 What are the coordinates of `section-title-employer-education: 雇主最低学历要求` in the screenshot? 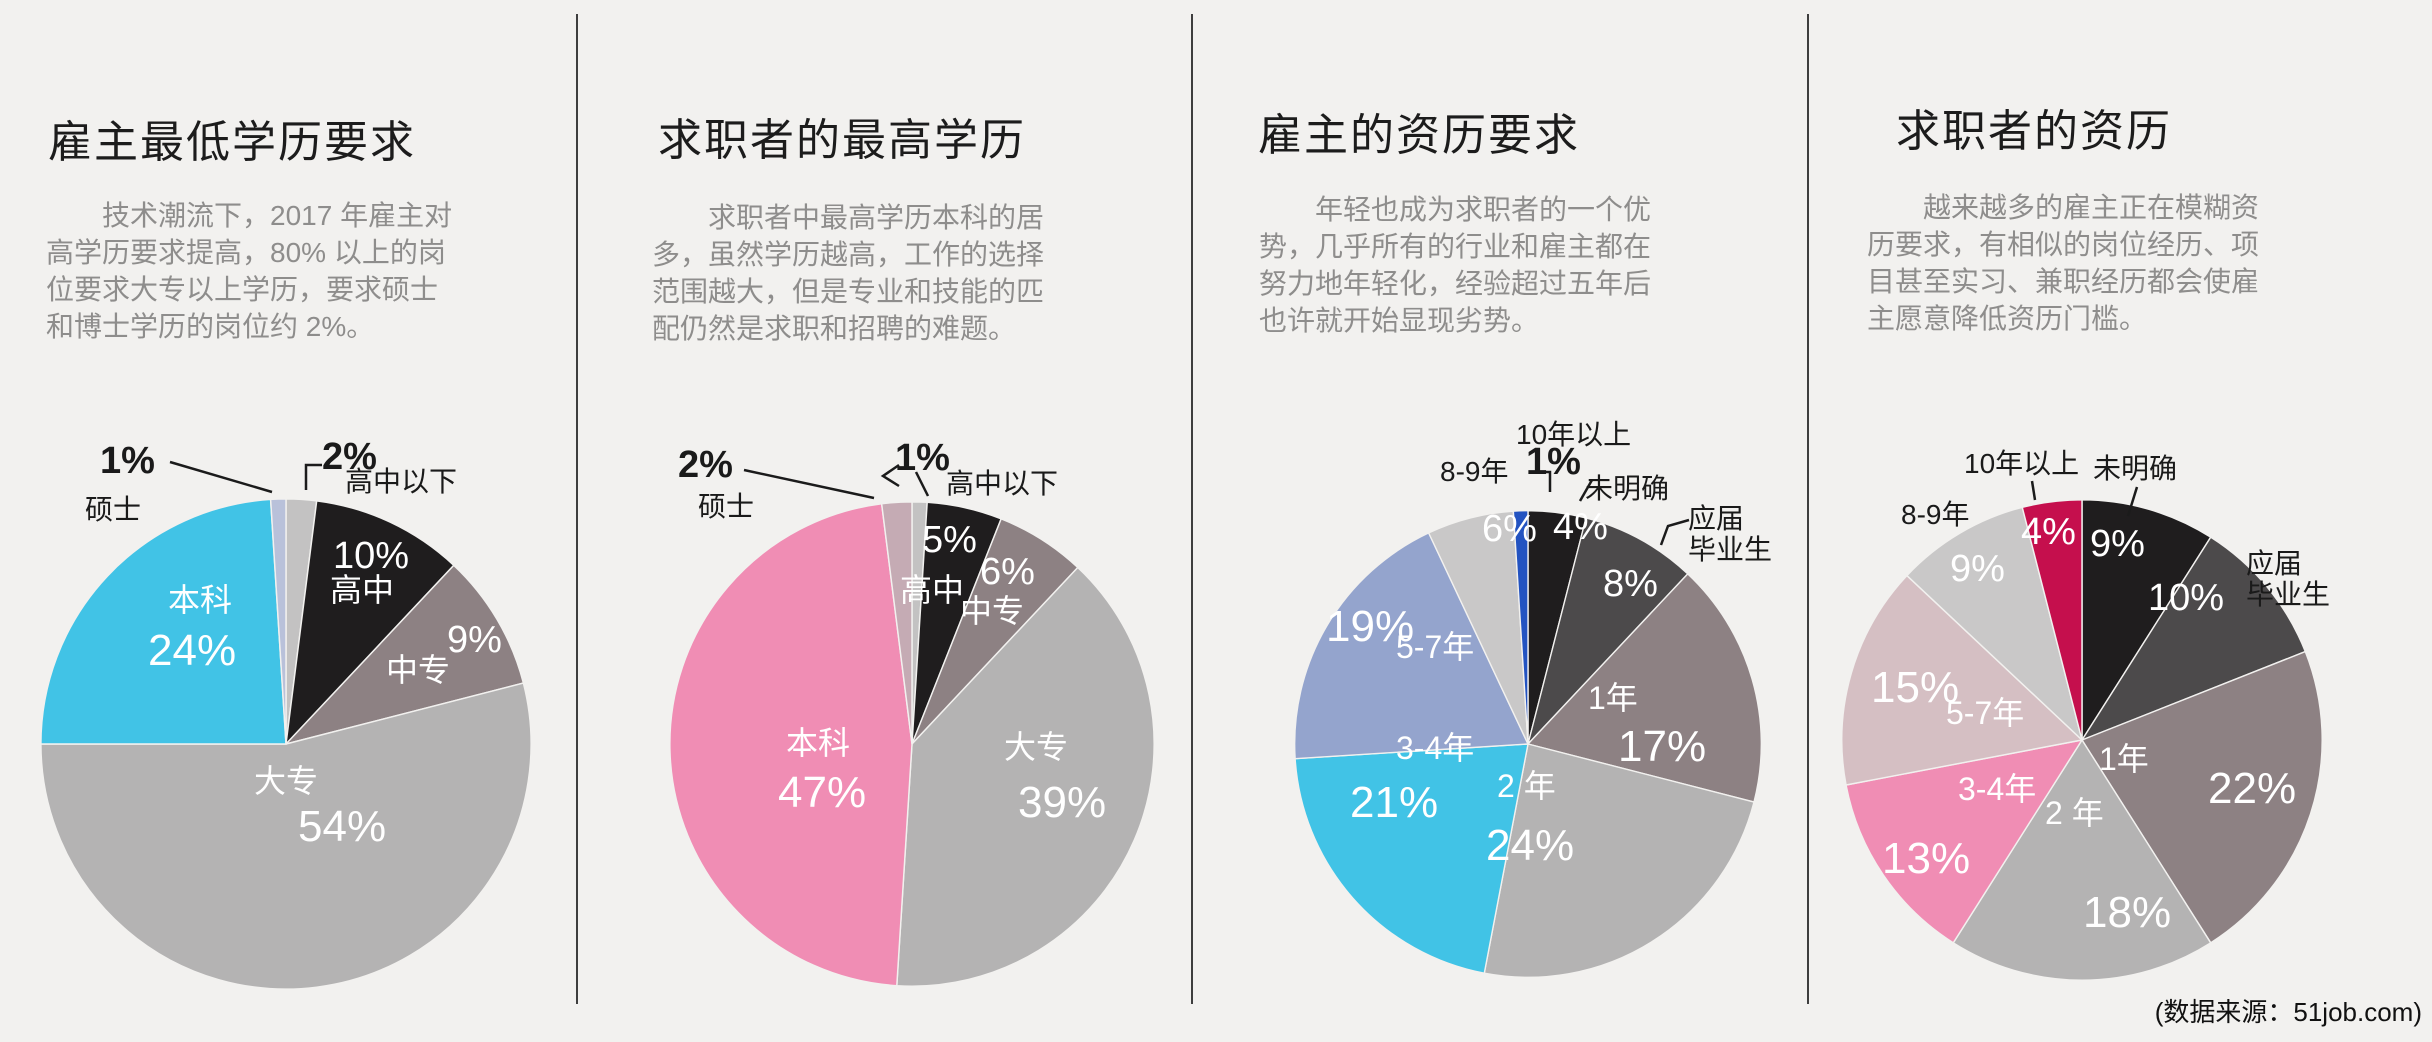 It's located at (232, 142).